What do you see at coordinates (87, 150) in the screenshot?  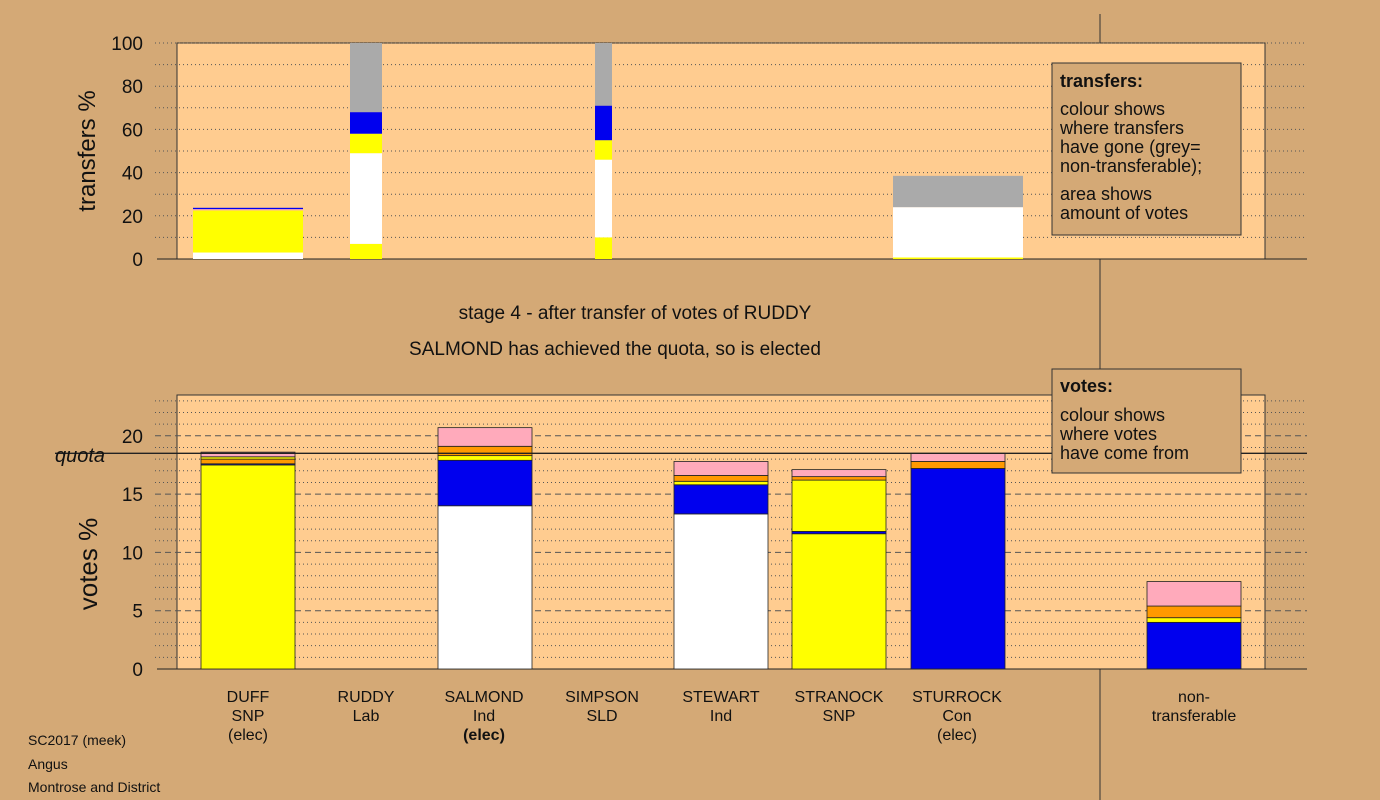 I see `y-axis-title: transfers %` at bounding box center [87, 150].